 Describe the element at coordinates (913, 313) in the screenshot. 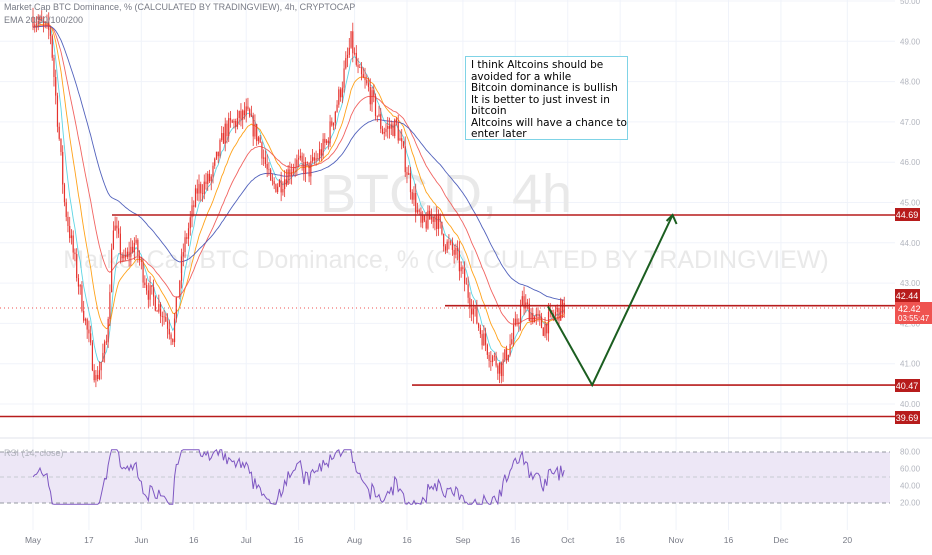

I see `current-price-tag` at that location.